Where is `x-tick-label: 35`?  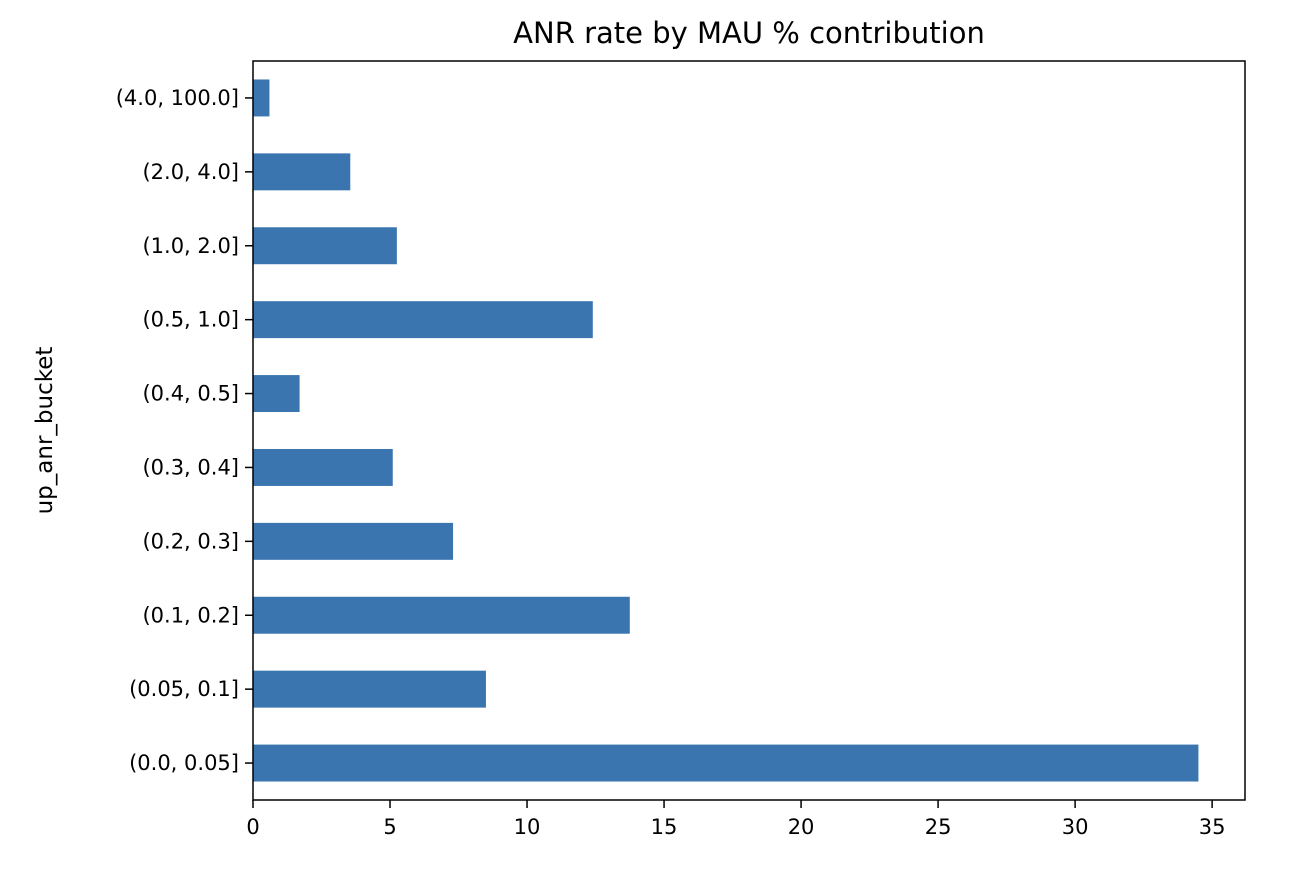 x-tick-label: 35 is located at coordinates (1212, 827).